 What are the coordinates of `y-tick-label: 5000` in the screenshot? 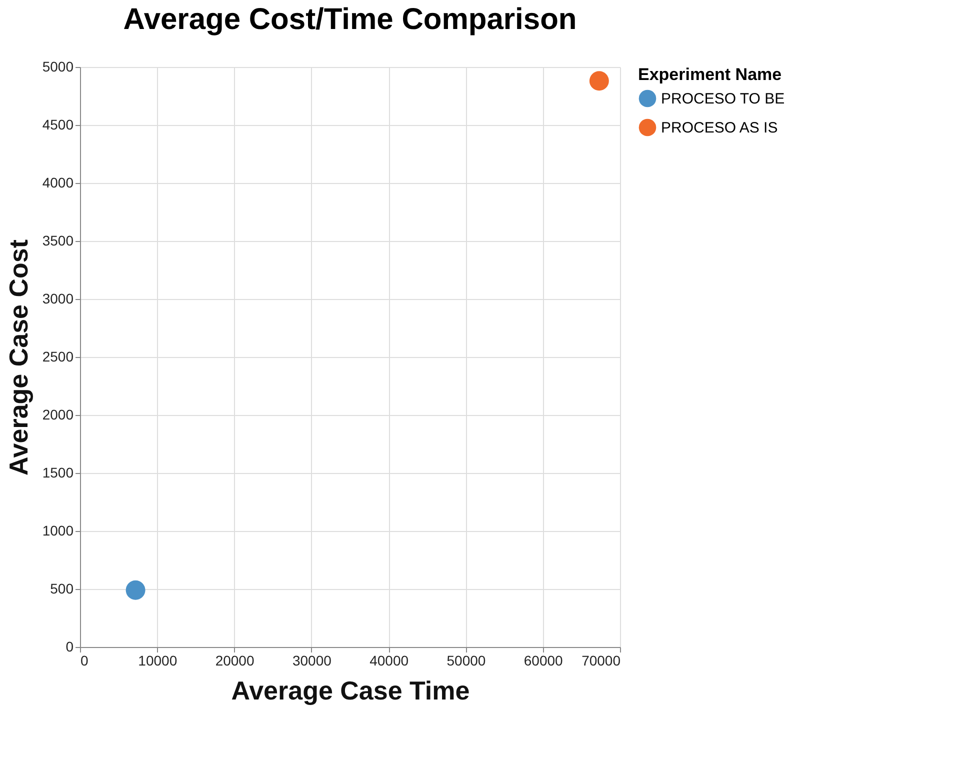 It's located at (58, 66).